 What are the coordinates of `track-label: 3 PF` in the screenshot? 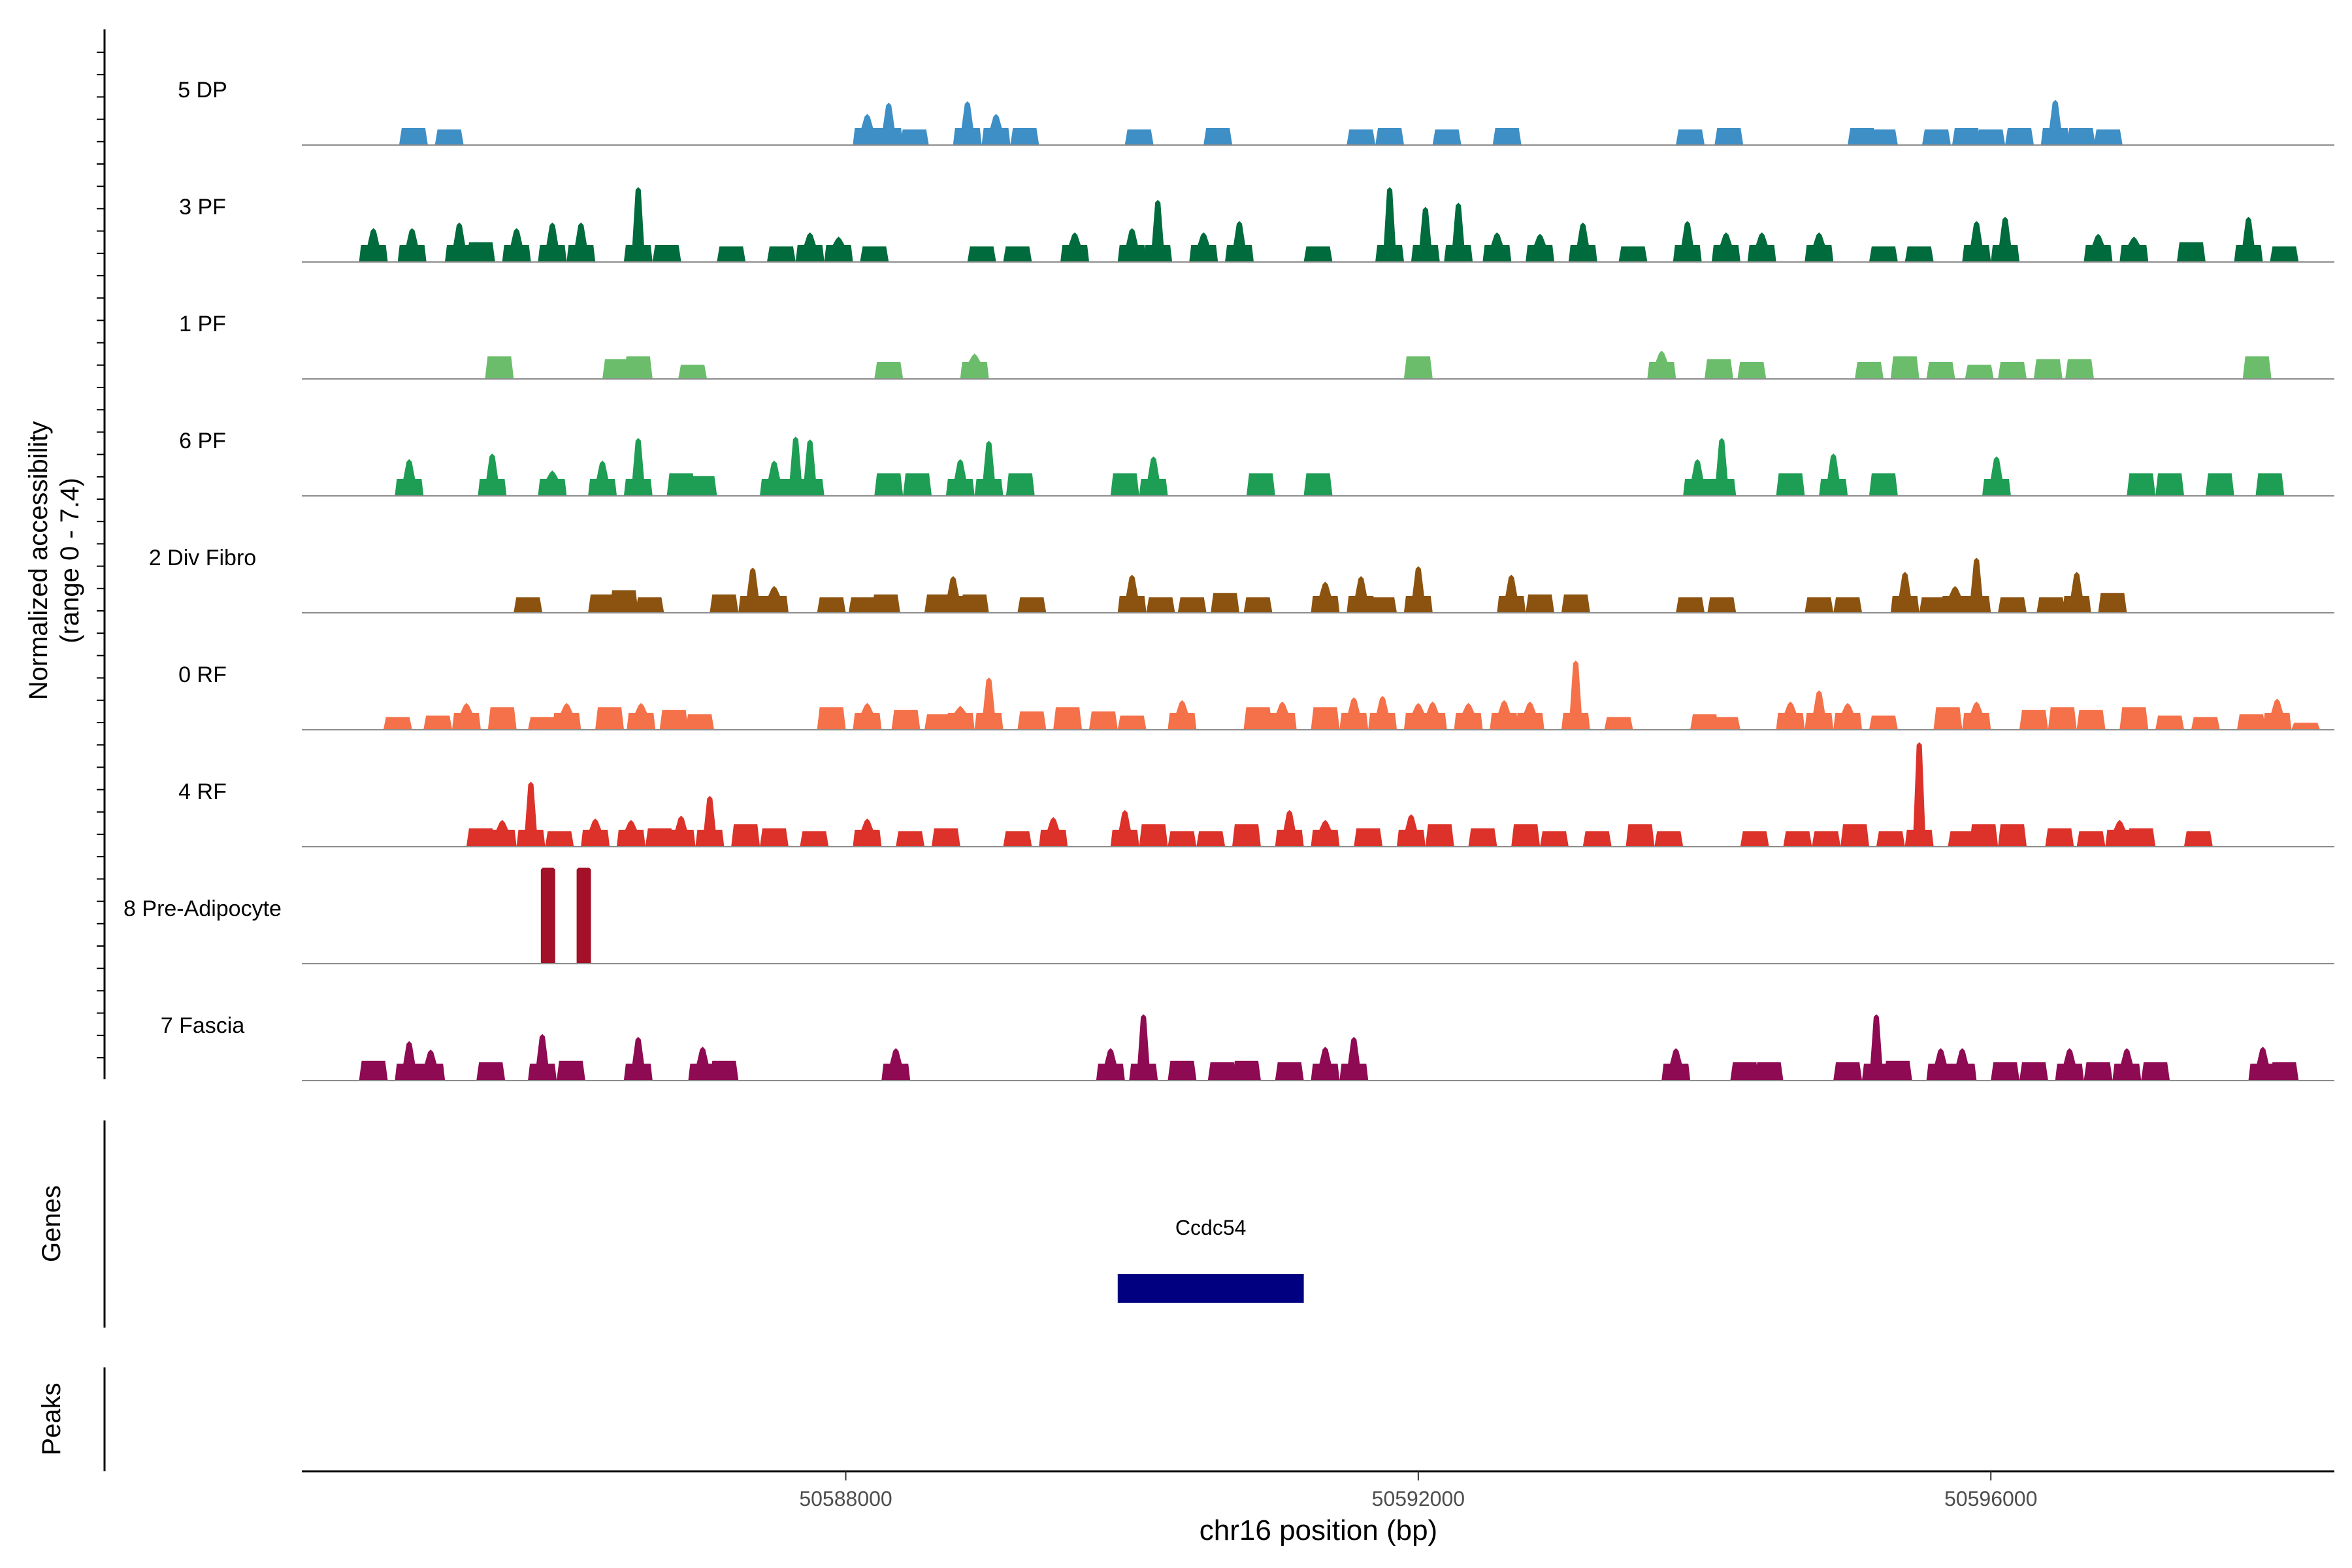 It's located at (202, 207).